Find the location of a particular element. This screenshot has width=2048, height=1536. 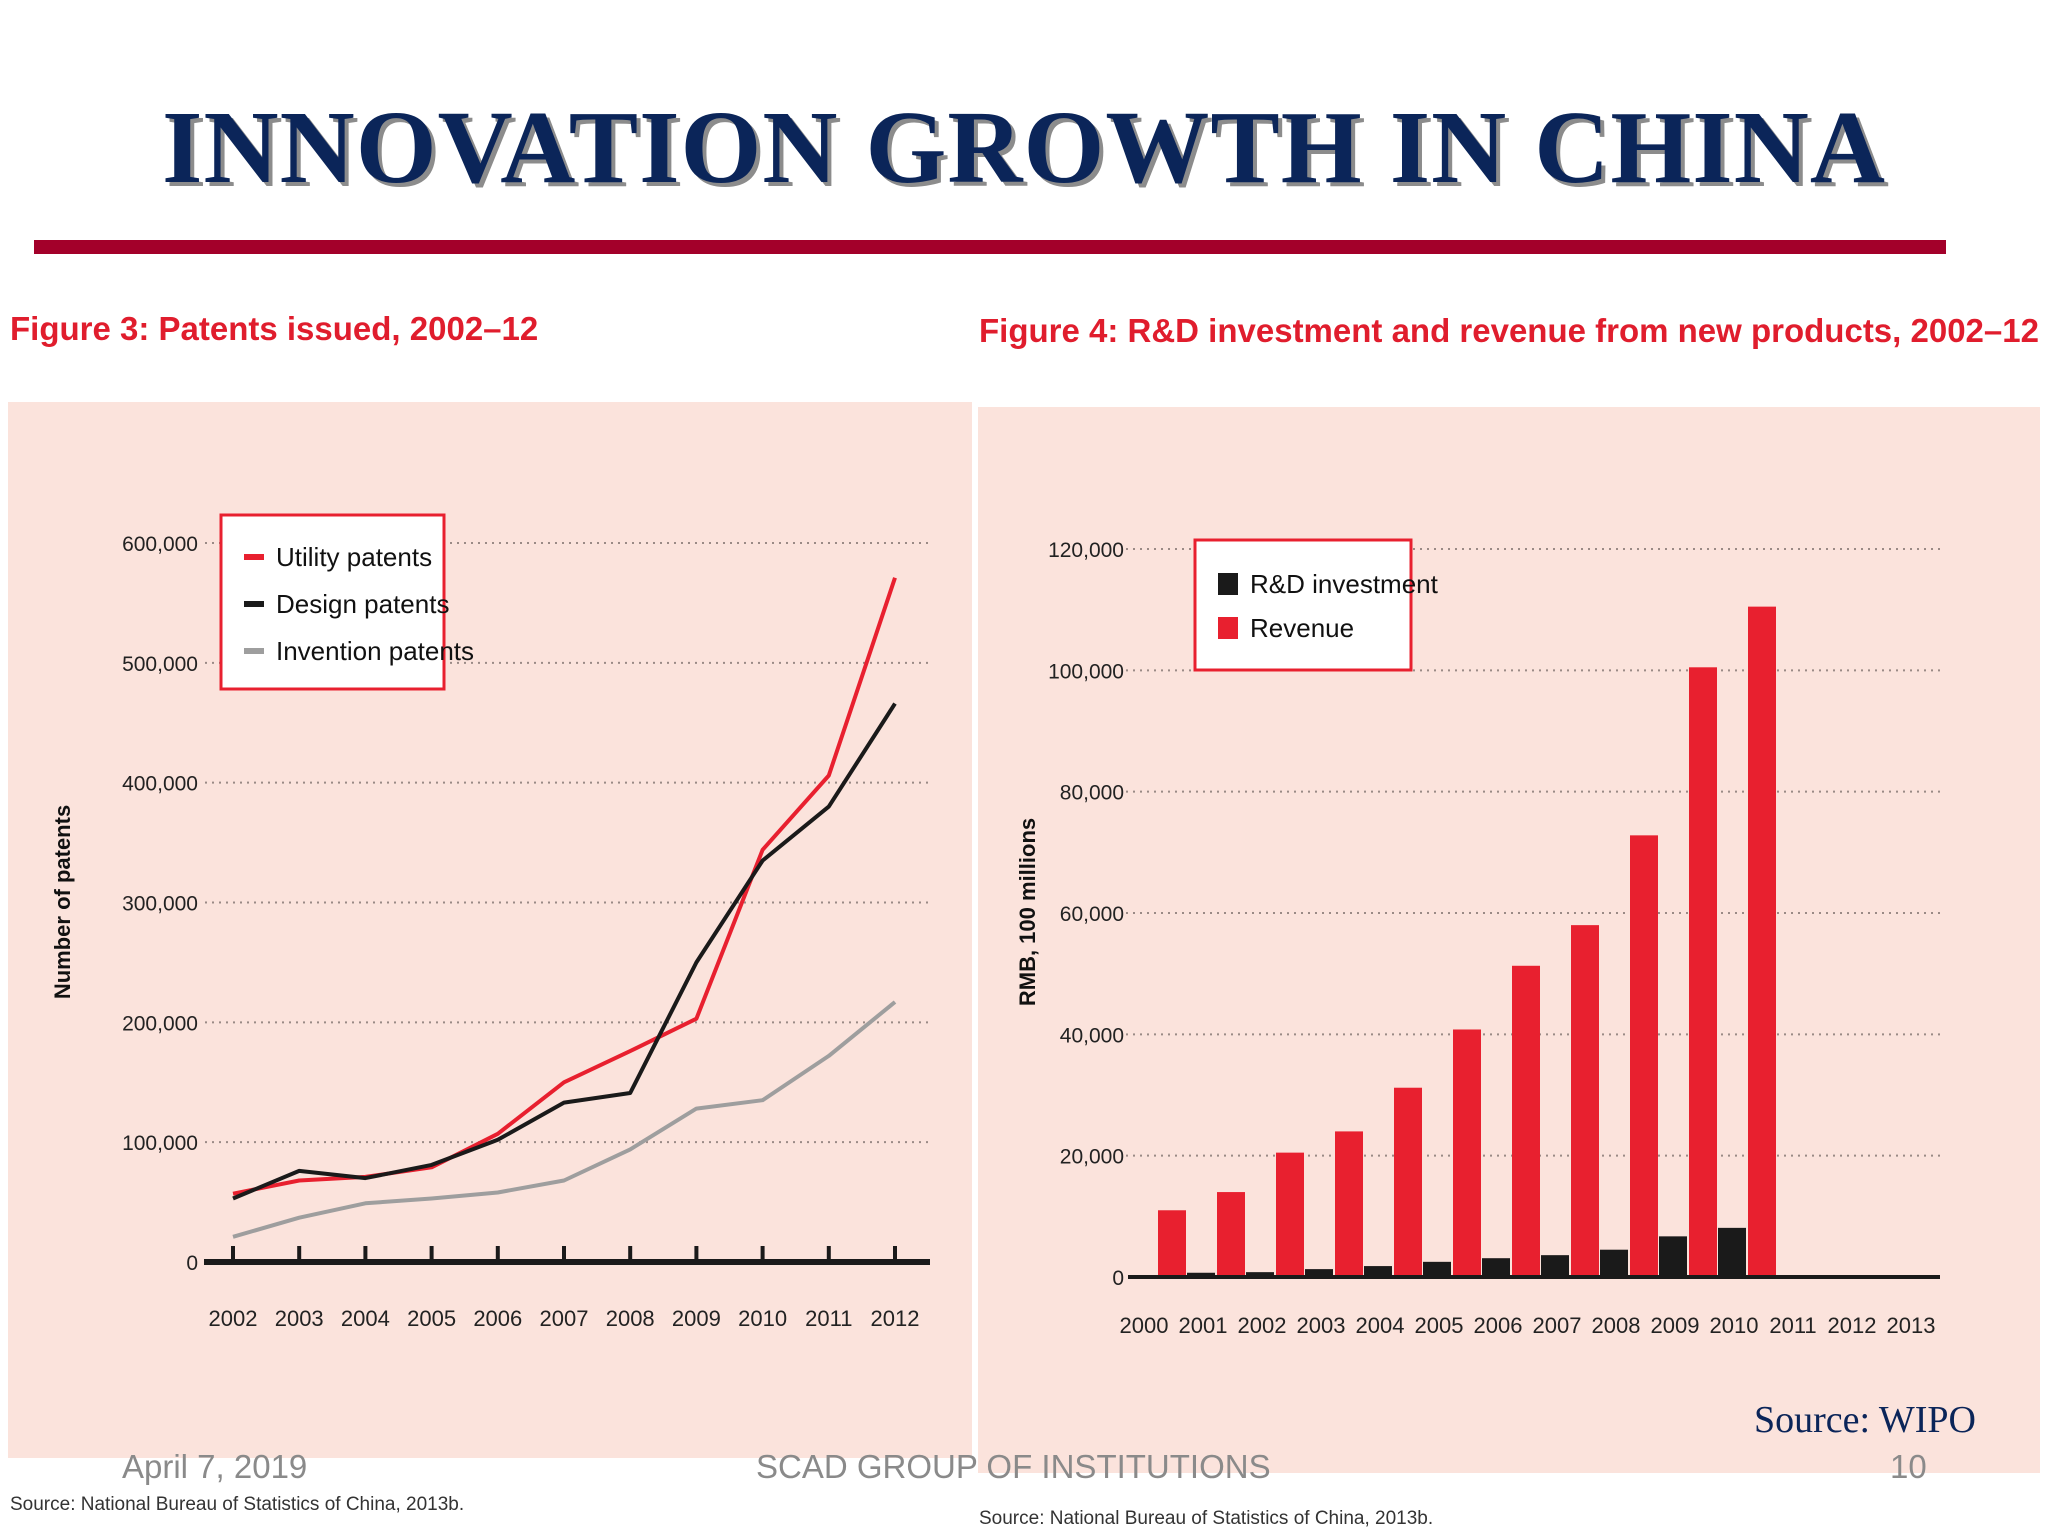

x-tick-label: 2013 is located at coordinates (1911, 1325).